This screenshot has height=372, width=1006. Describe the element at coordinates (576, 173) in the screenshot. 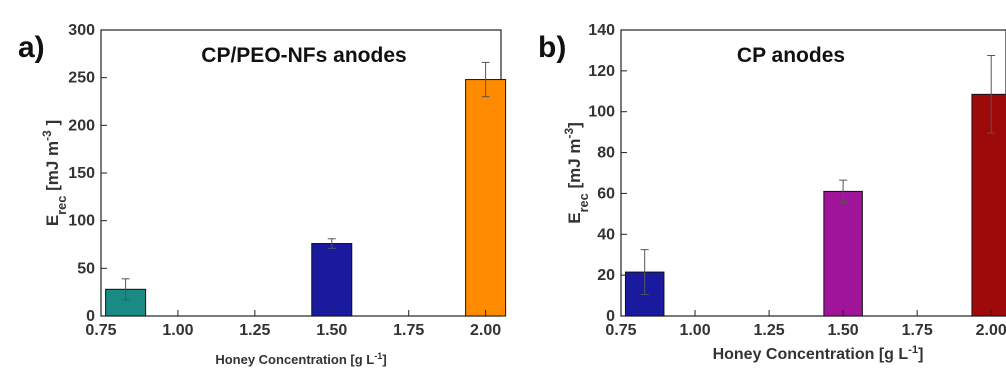

I see `y-axis-label: Erec [mJ m-3]` at that location.